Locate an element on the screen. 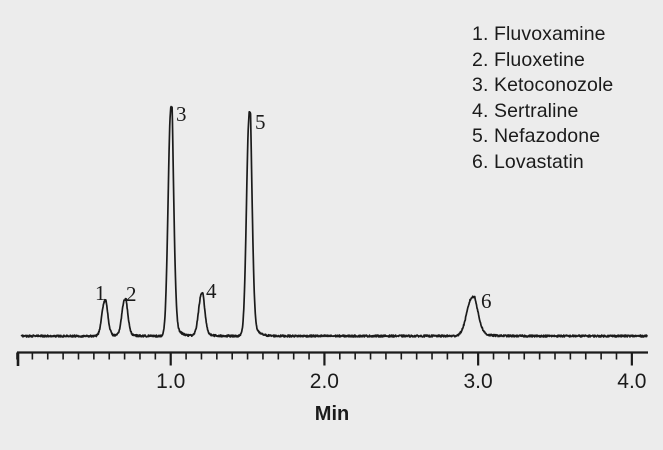  legend-item-3: 3. Ketoconozole is located at coordinates (543, 85).